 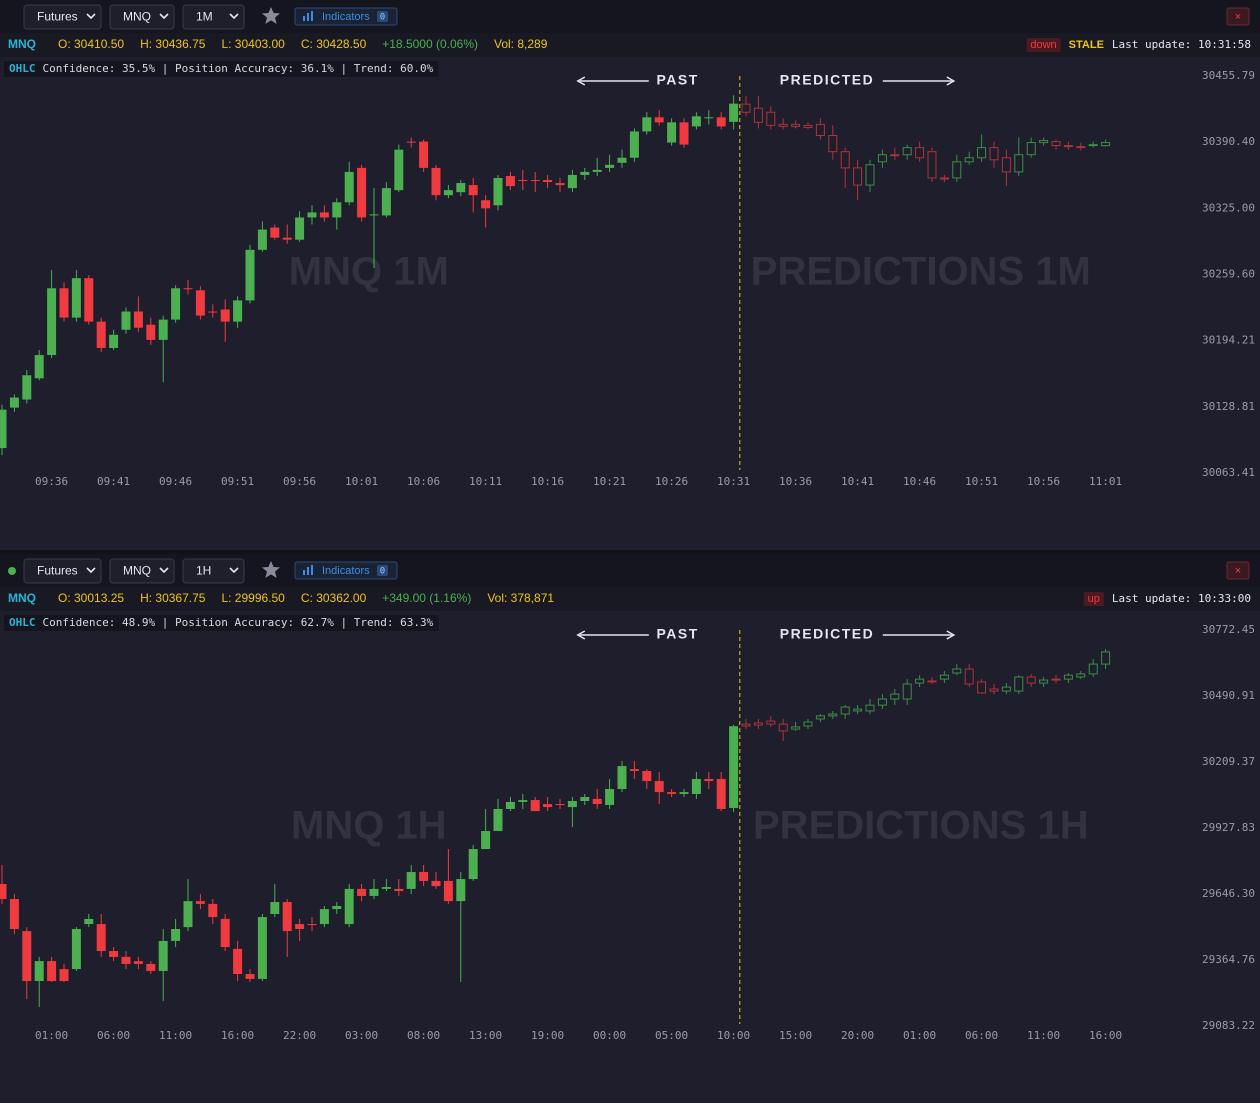 What do you see at coordinates (485, 481) in the screenshot?
I see `x-tick-label: 10:11` at bounding box center [485, 481].